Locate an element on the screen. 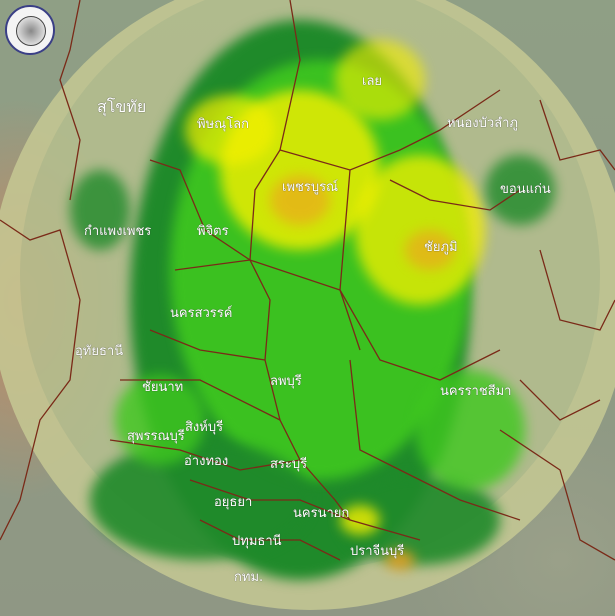  province-label: ปราจีนบุรี is located at coordinates (377, 551).